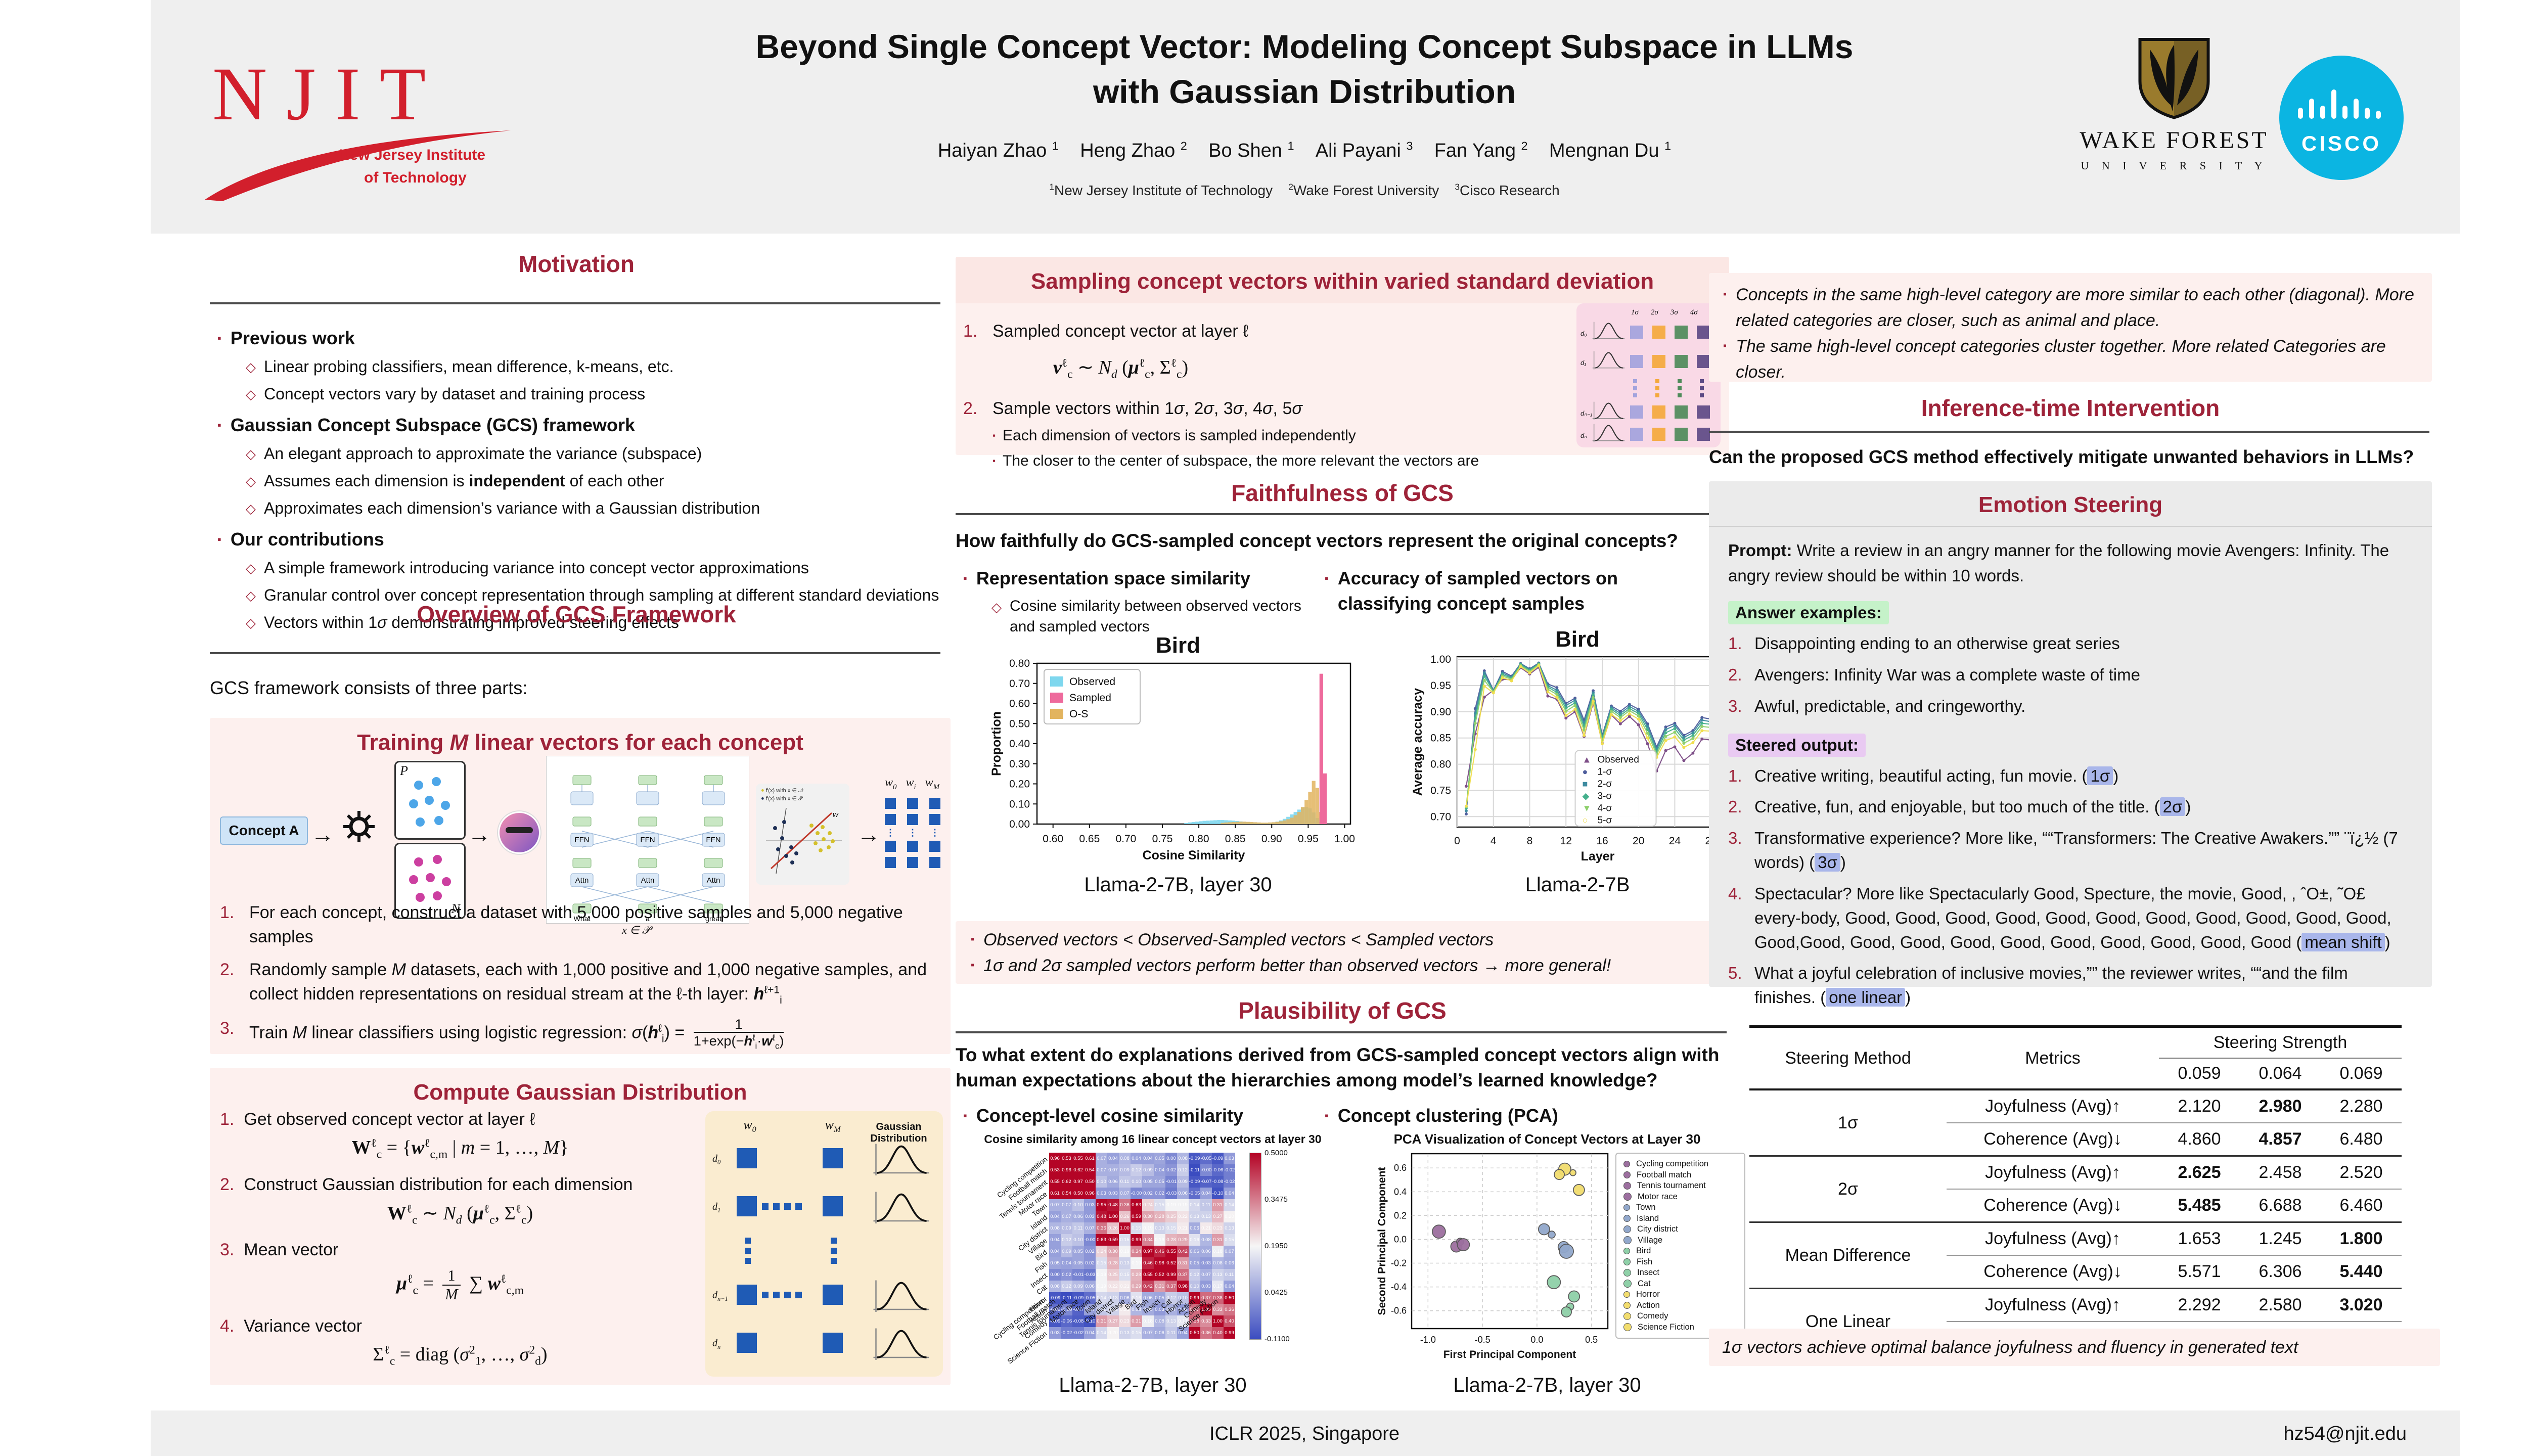 The width and height of the screenshot is (2528, 1456). What do you see at coordinates (1206, 1321) in the screenshot?
I see `heatmap-cell: 0.33` at bounding box center [1206, 1321].